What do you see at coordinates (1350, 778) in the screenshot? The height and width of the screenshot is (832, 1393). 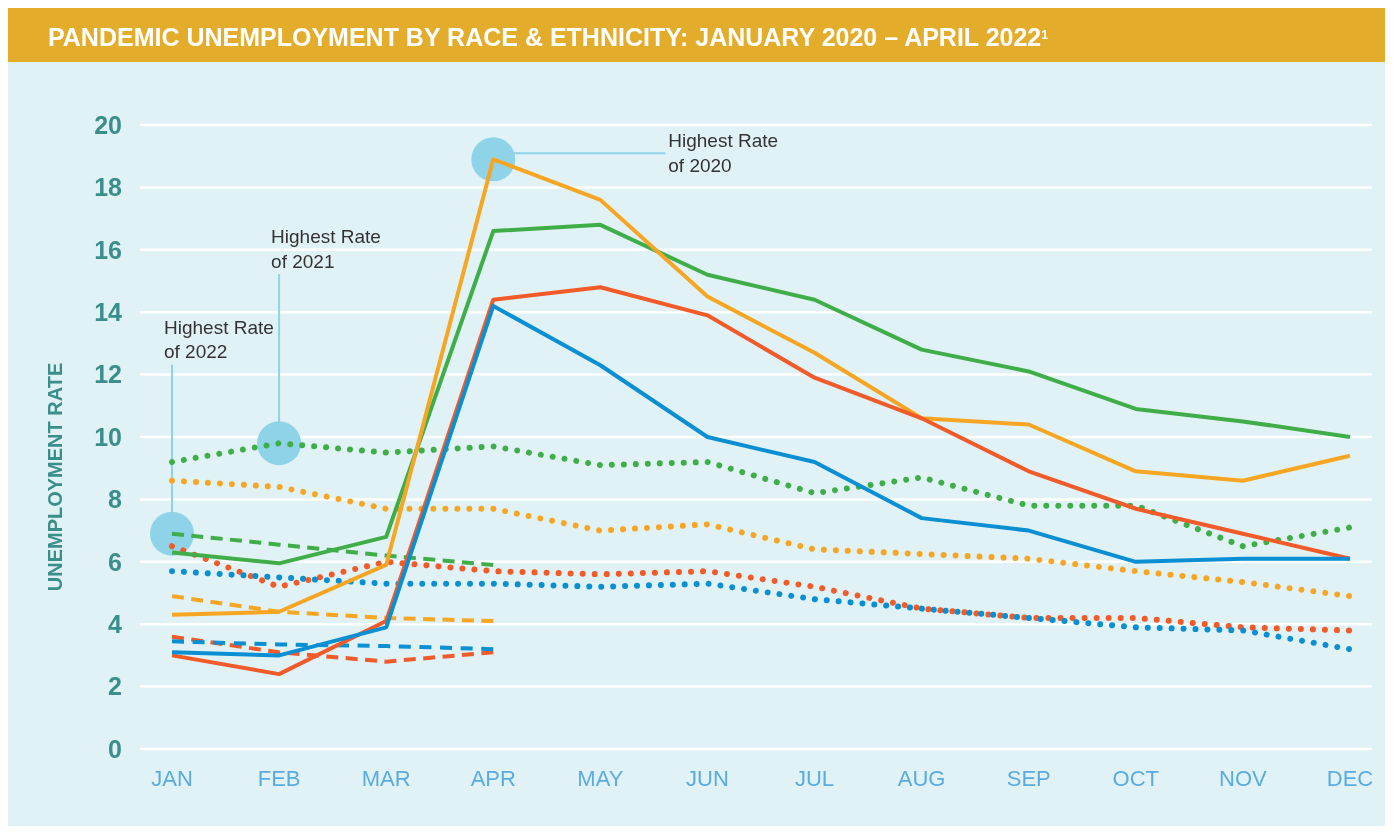 I see `x-tick-label: DEC` at bounding box center [1350, 778].